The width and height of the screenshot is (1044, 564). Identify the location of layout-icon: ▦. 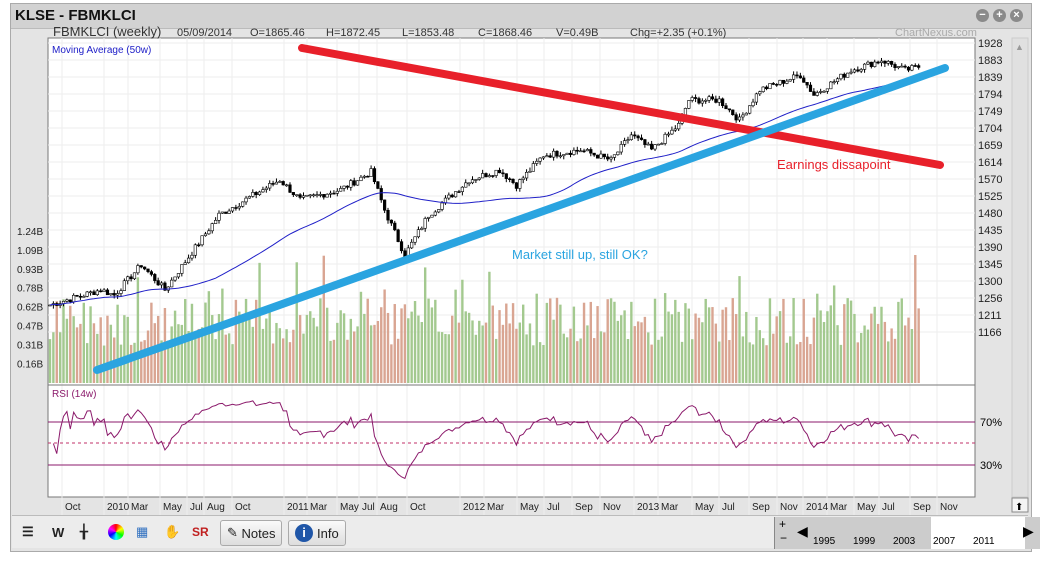
(142, 531).